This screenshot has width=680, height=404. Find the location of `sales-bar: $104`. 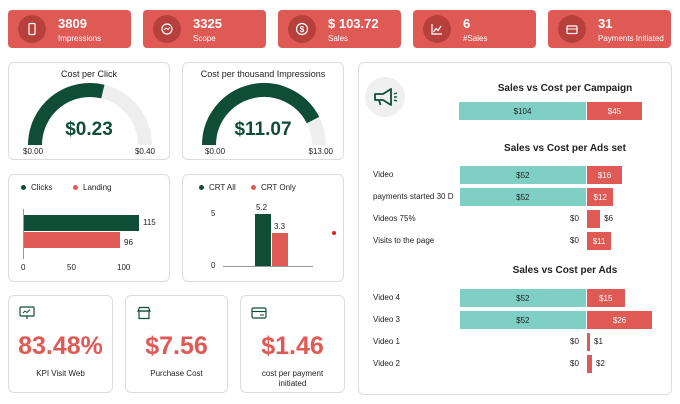

sales-bar: $104 is located at coordinates (522, 111).